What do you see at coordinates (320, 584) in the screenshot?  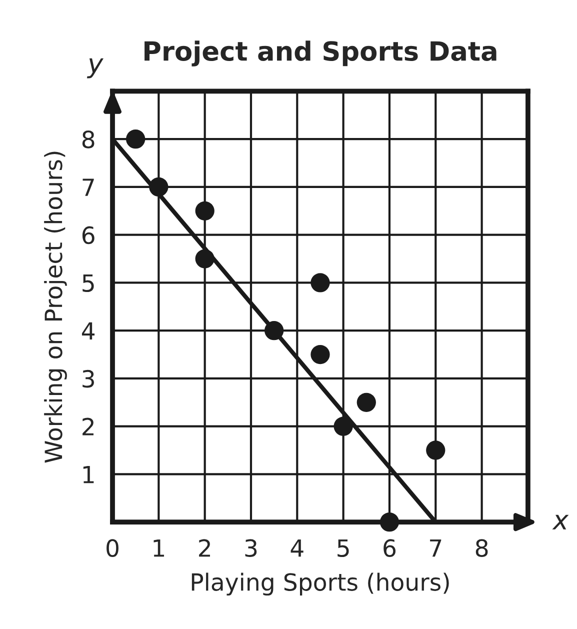 I see `x-axis-title: Playing Sports (hours)` at bounding box center [320, 584].